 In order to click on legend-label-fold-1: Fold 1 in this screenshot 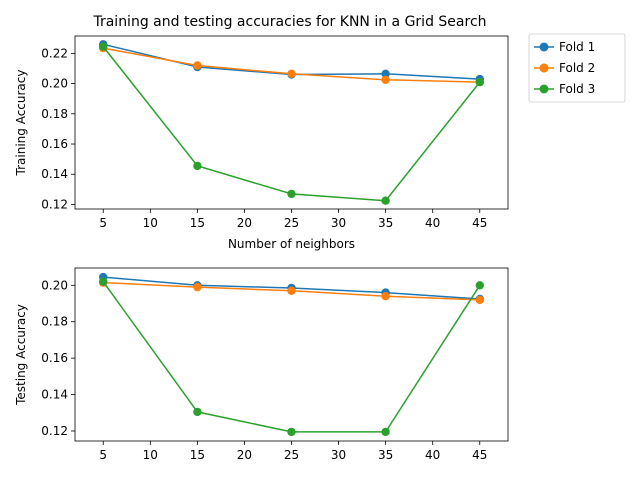, I will do `click(577, 47)`.